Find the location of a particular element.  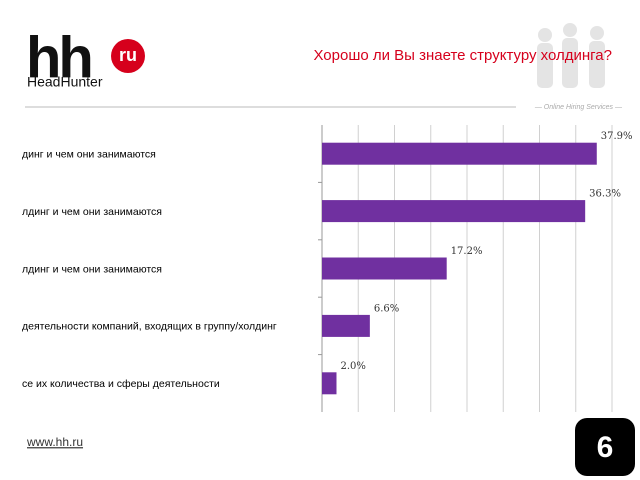

value-label: 36.3% is located at coordinates (605, 194).